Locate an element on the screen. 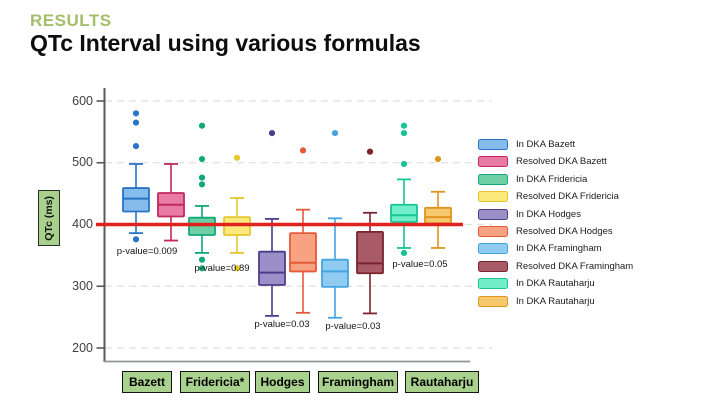 The image size is (720, 405). y-axis-label-box: QTc (ms) is located at coordinates (49, 218).